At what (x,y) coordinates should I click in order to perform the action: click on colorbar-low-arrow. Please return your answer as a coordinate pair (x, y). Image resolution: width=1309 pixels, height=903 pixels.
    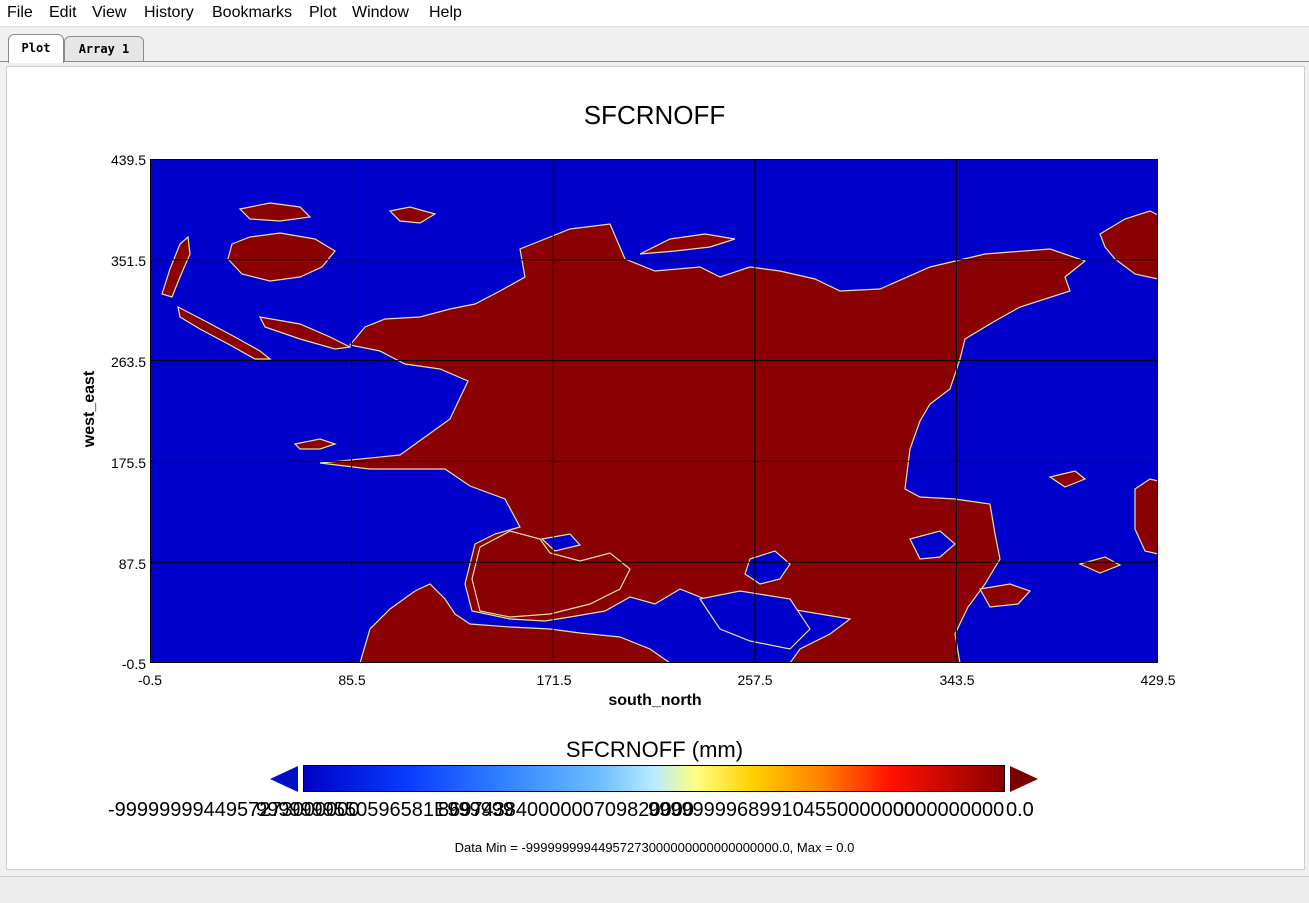
    Looking at the image, I should click on (284, 779).